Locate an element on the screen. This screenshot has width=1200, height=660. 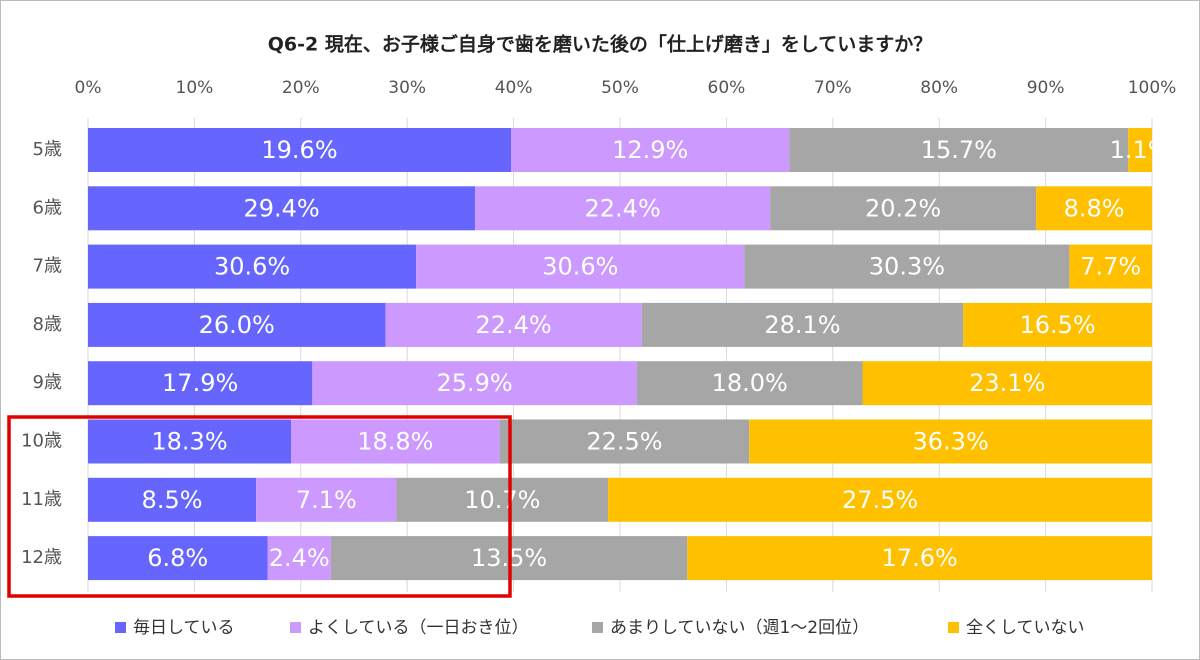
data-label: 18.3% is located at coordinates (189, 442).